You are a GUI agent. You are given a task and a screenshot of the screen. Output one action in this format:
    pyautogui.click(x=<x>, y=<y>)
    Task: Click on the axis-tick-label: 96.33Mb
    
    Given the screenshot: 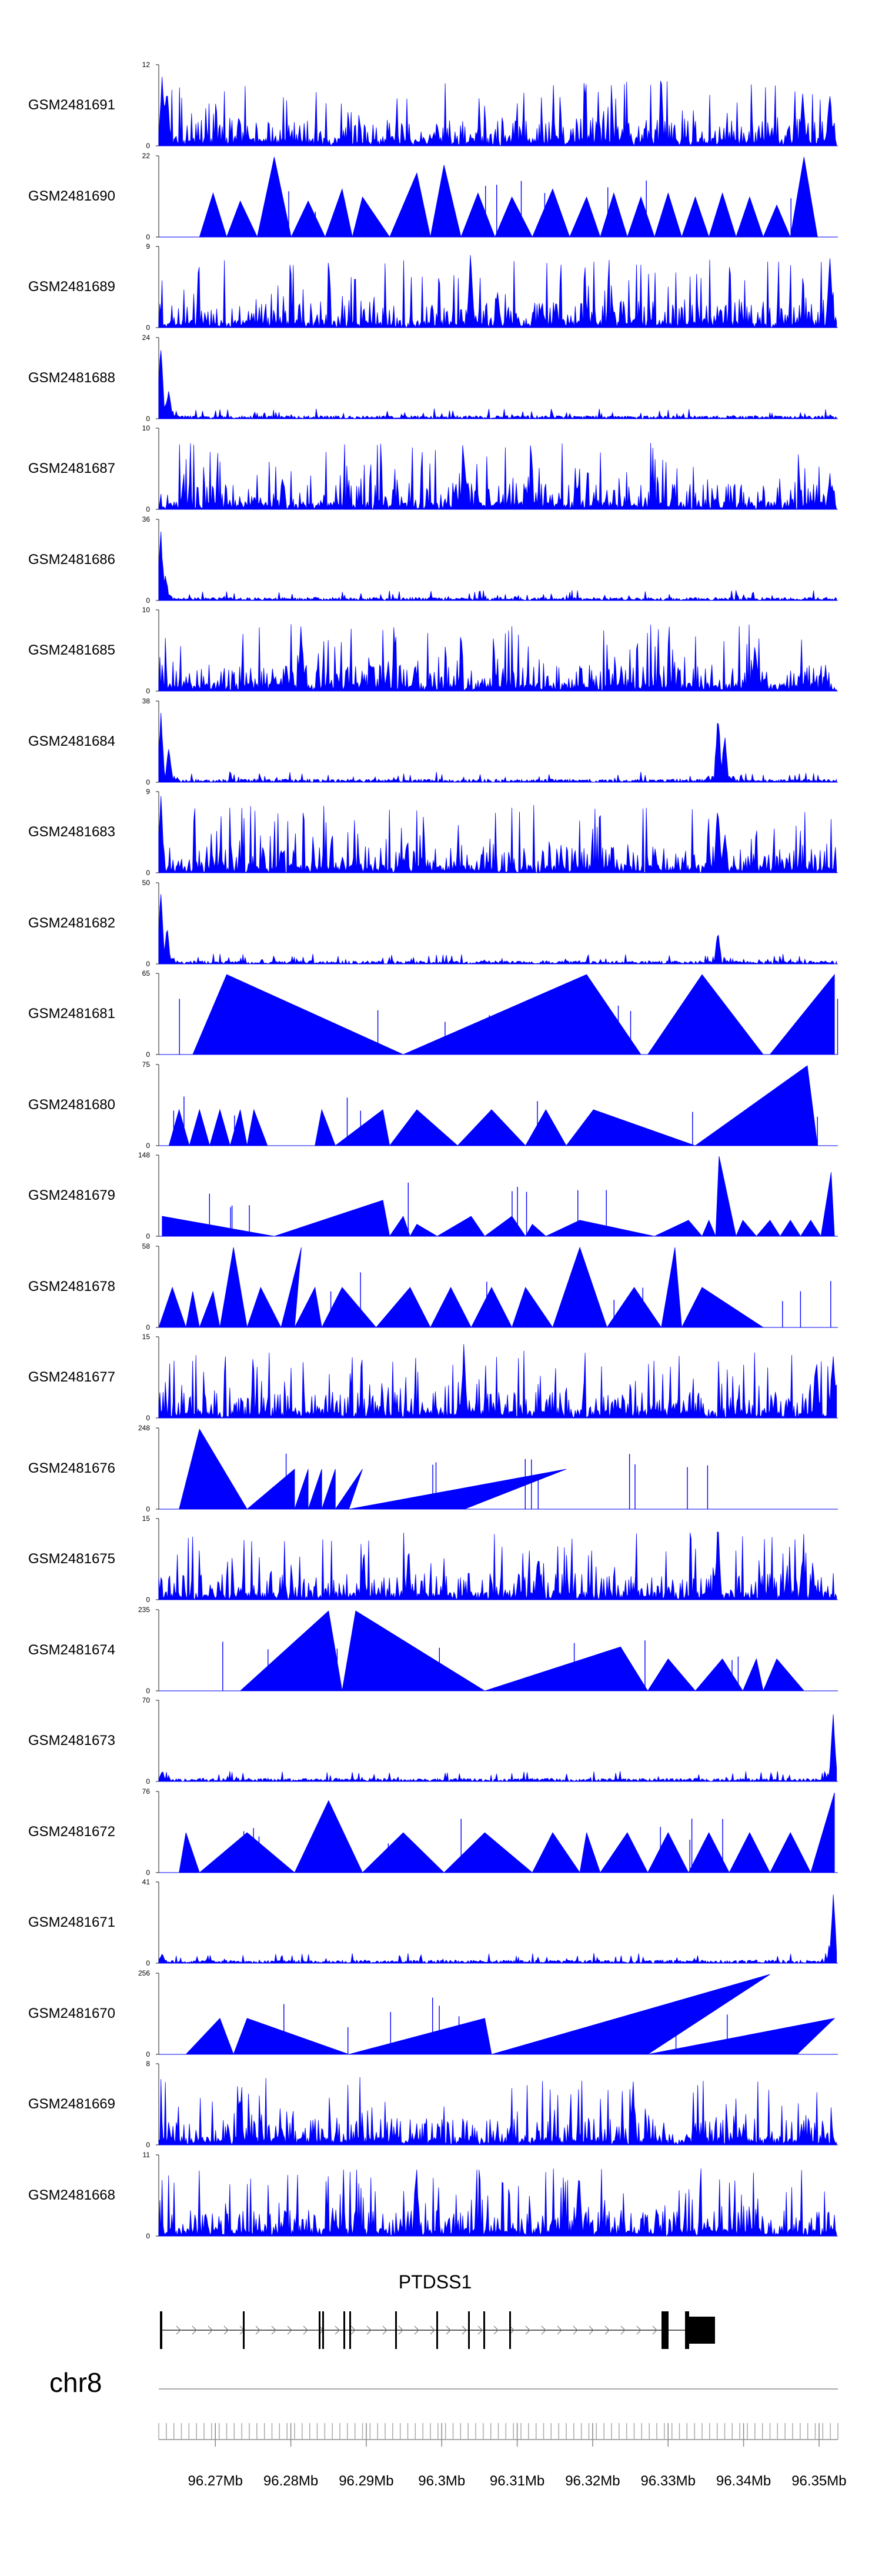 What is the action you would take?
    pyautogui.click(x=668, y=2481)
    